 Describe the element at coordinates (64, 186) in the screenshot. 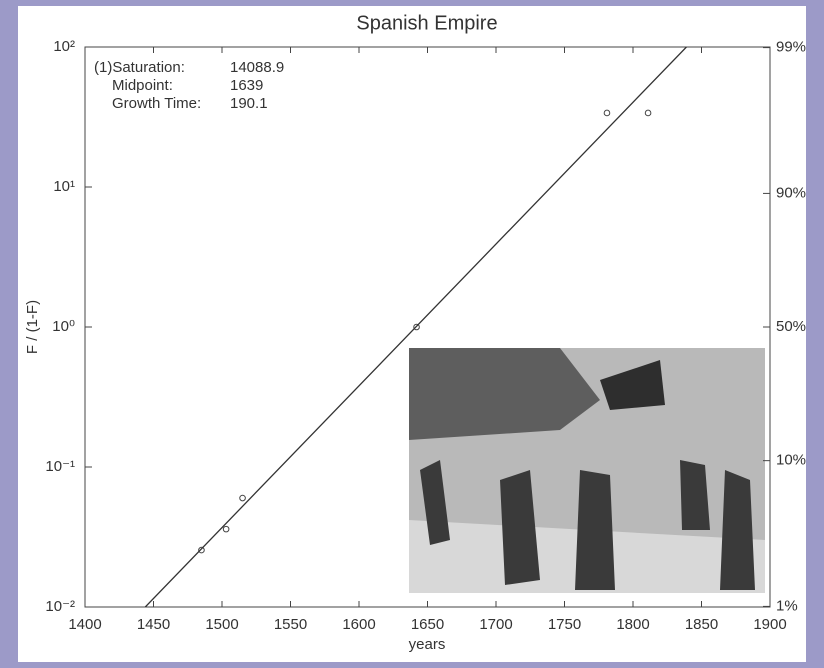

I see `y-tick-label: 10¹` at that location.